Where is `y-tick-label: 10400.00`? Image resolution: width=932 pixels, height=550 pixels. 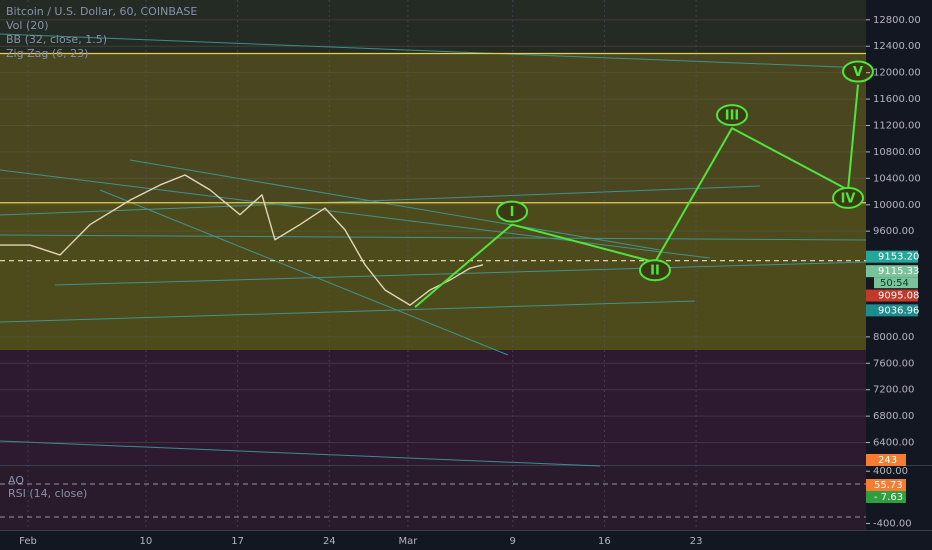 y-tick-label: 10400.00 is located at coordinates (897, 178).